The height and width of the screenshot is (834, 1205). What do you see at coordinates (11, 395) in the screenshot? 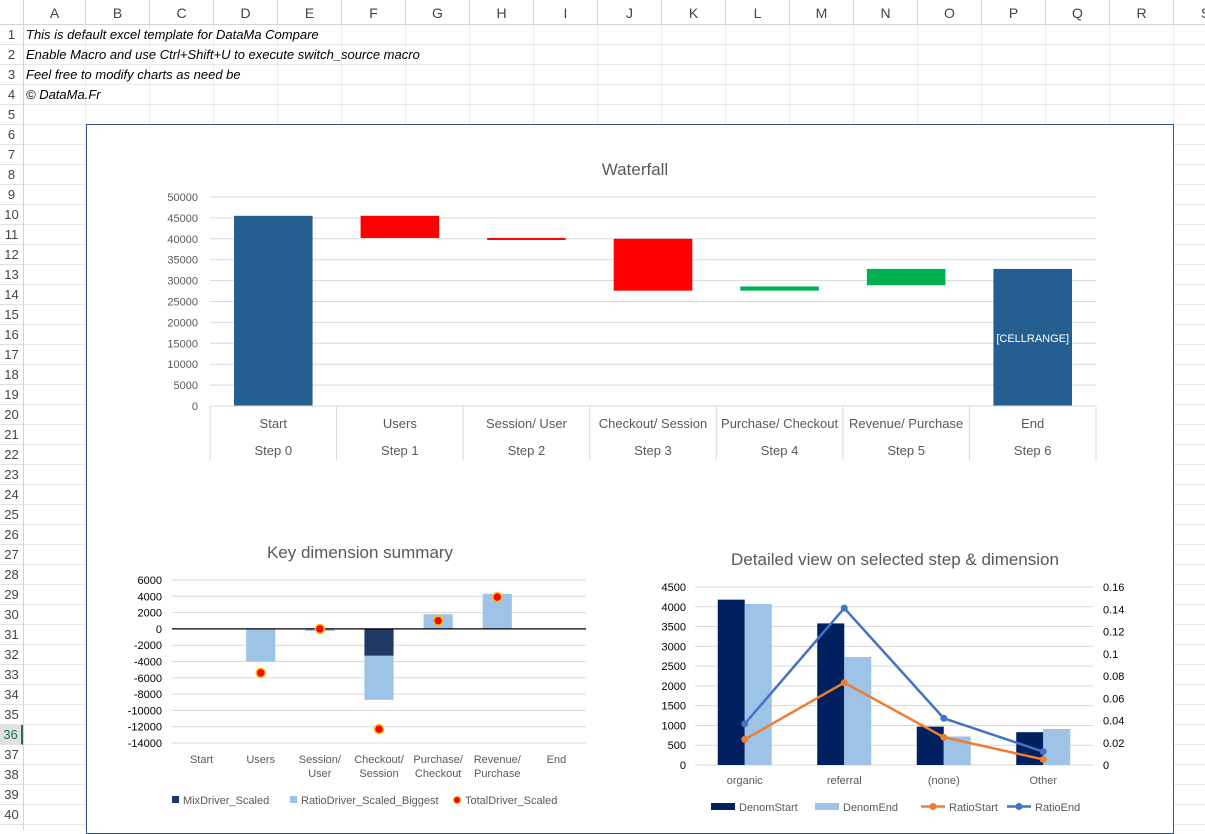
I see `row-header-19: 19` at bounding box center [11, 395].